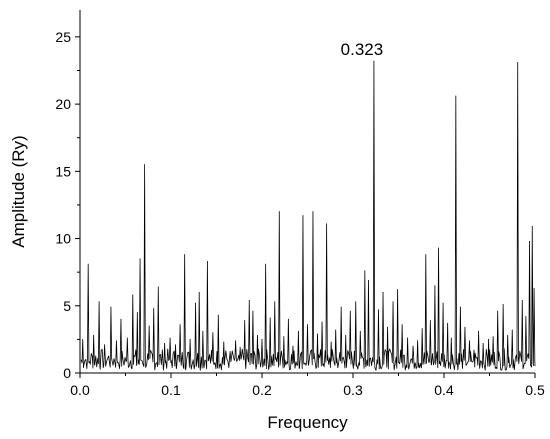 This screenshot has width=550, height=439. Describe the element at coordinates (80, 390) in the screenshot. I see `x-tick-label: 0.0` at that location.